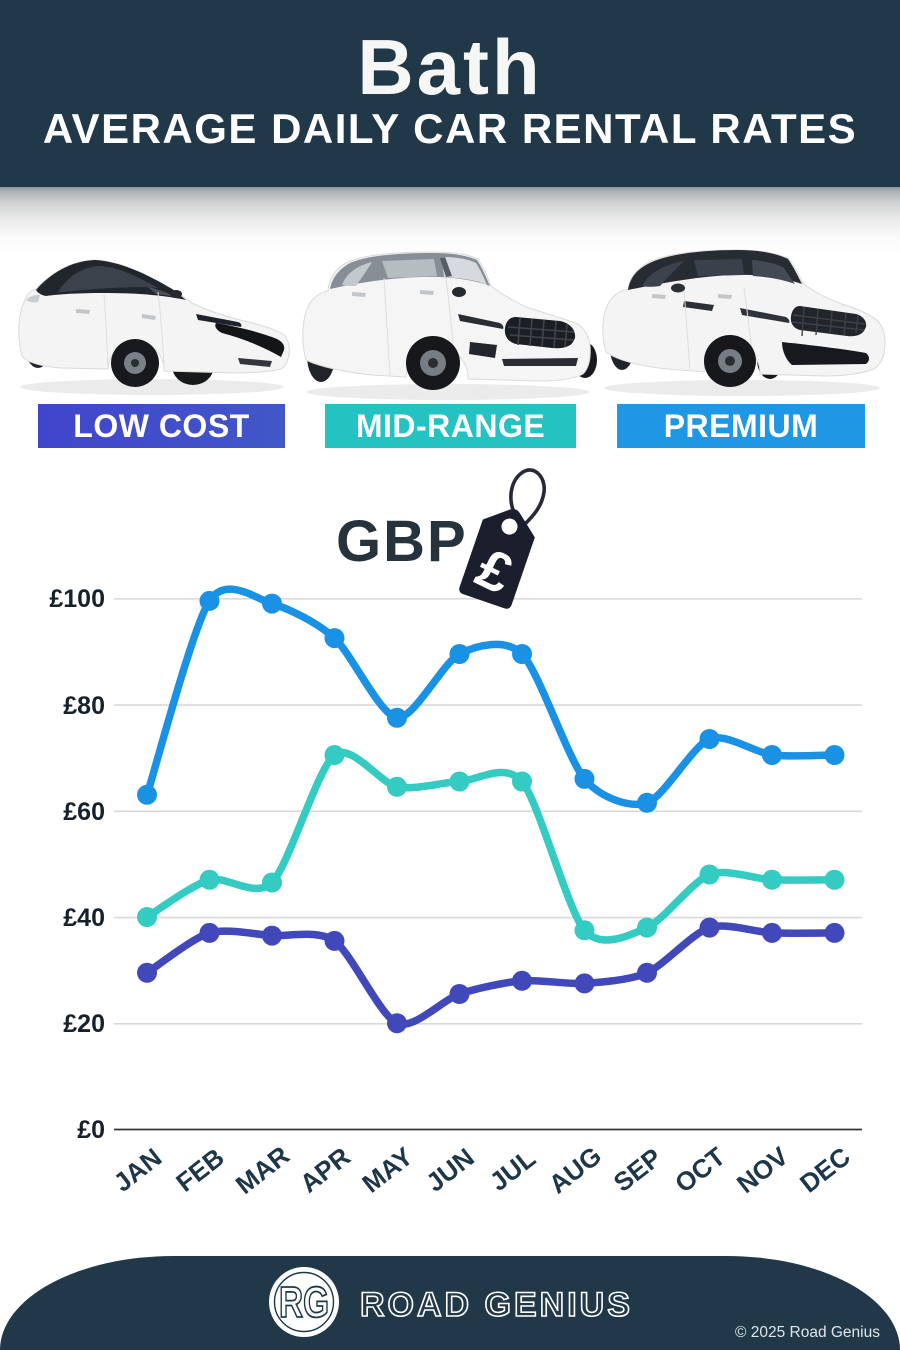  What do you see at coordinates (575, 1169) in the screenshot?
I see `svg-text: AUG` at bounding box center [575, 1169].